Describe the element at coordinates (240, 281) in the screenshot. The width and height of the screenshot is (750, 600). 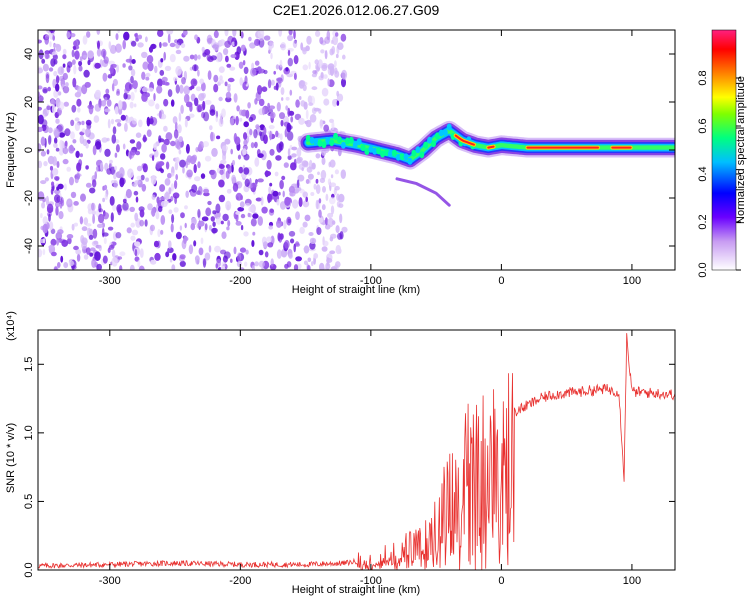
I see `spectrogram-xtick-label: -200` at that location.